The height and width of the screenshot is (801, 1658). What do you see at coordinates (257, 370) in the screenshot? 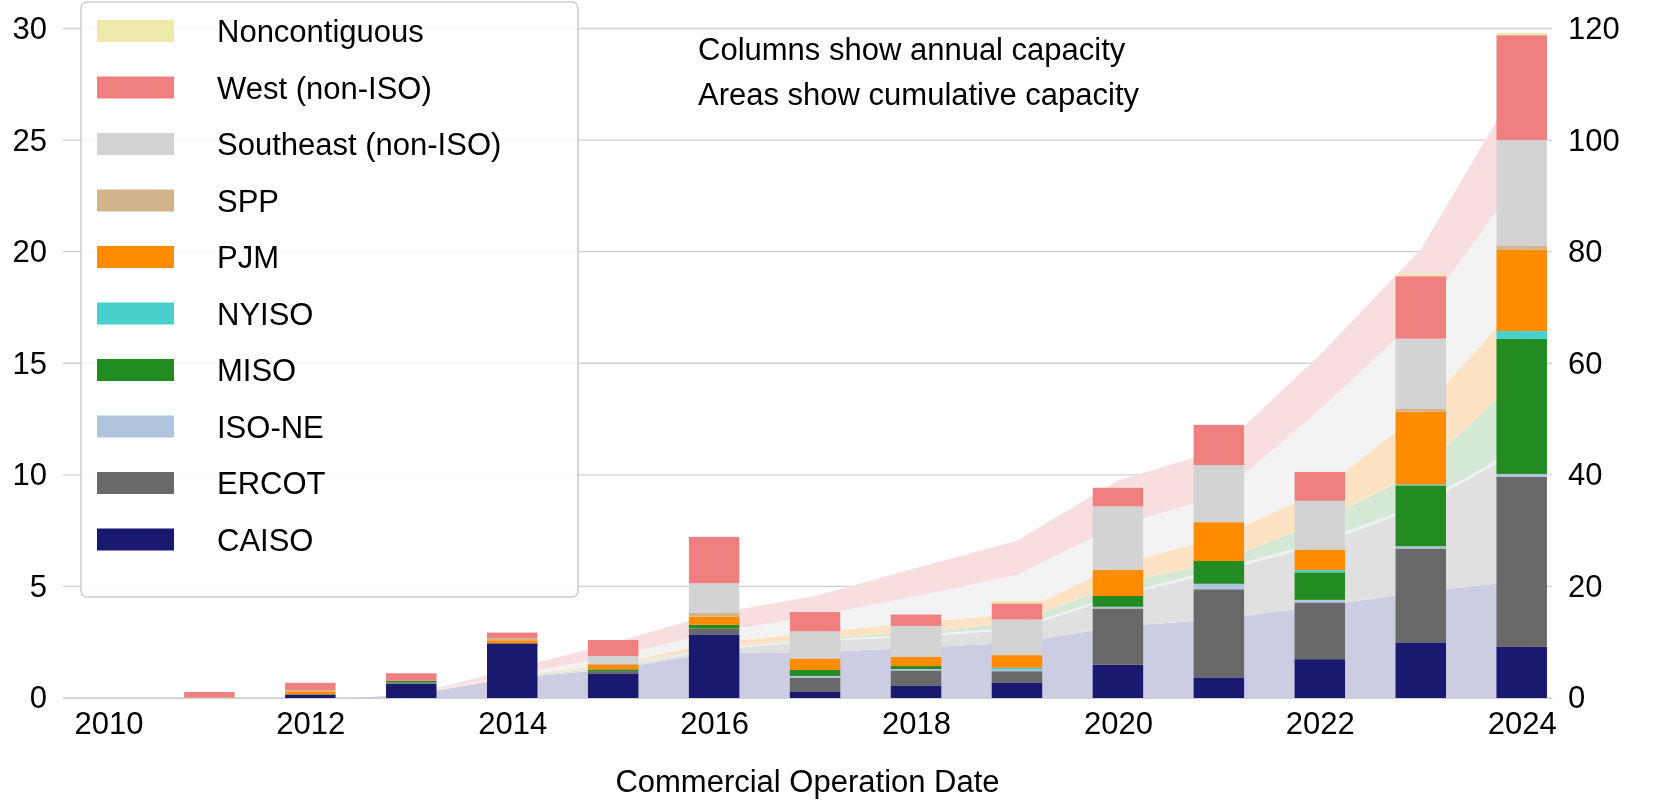
I see `legend-label: MISO` at bounding box center [257, 370].